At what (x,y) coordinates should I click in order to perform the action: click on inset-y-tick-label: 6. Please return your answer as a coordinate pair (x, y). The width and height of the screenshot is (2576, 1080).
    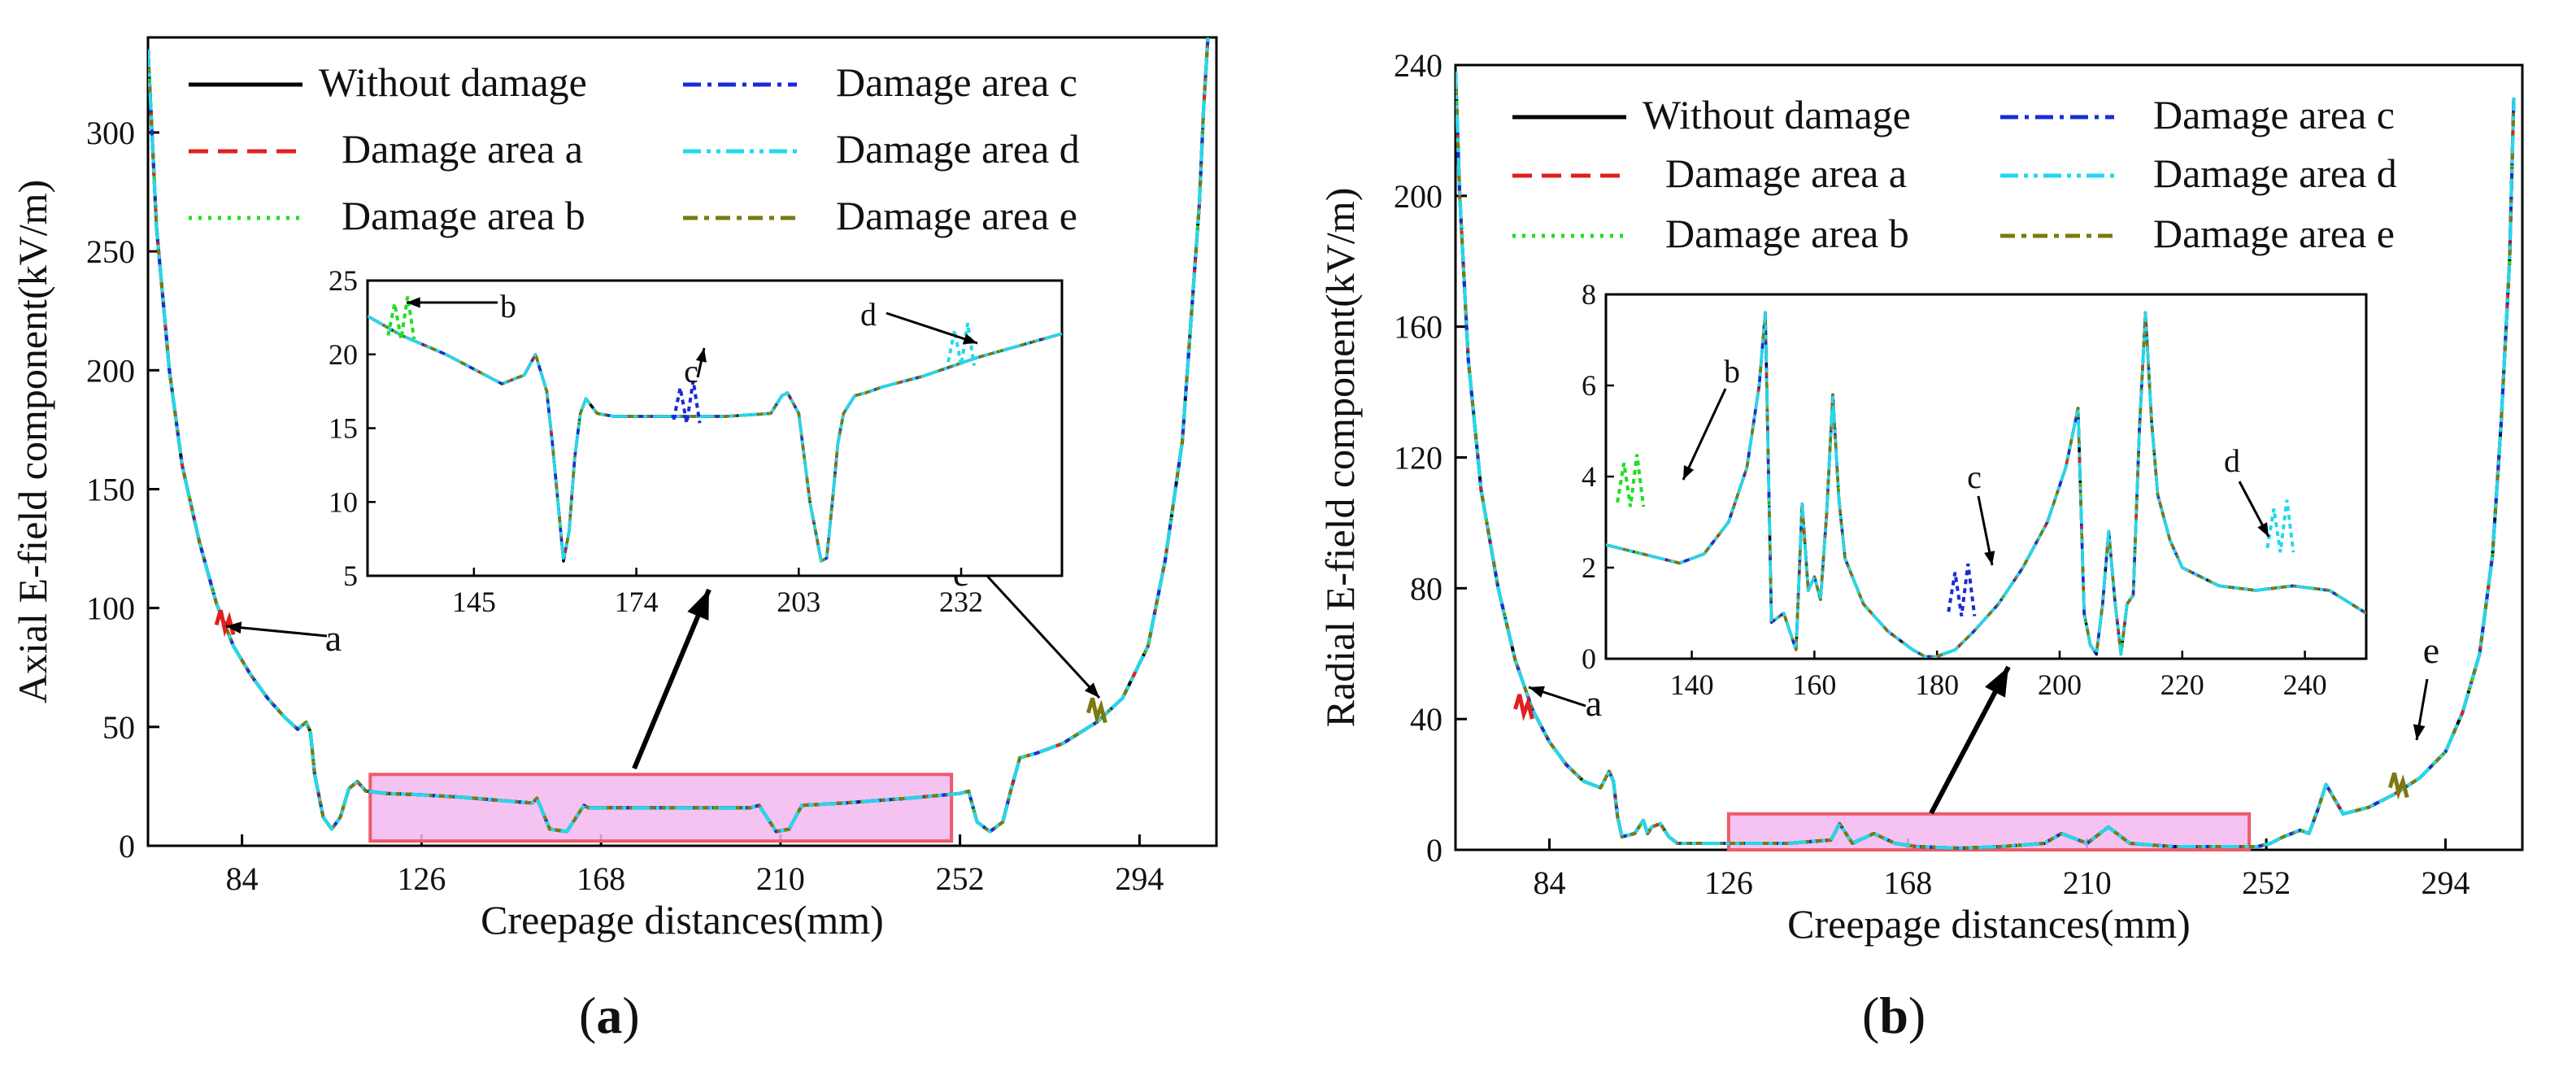
    Looking at the image, I should click on (1589, 385).